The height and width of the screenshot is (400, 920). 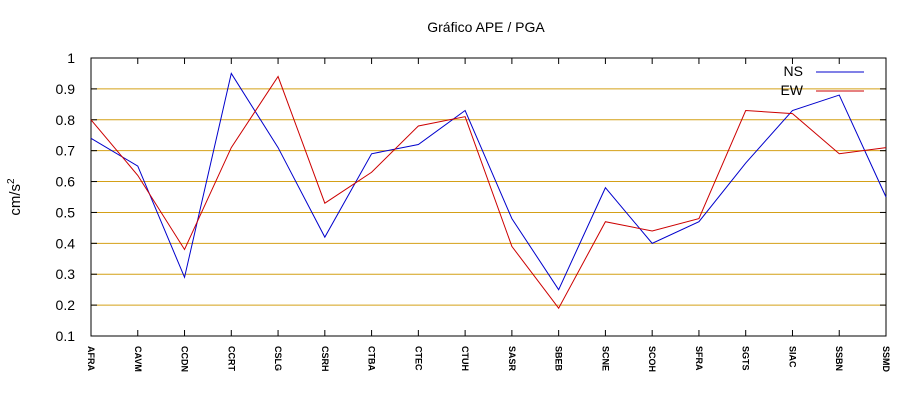 What do you see at coordinates (652, 359) in the screenshot?
I see `x-tick-label: SCOH` at bounding box center [652, 359].